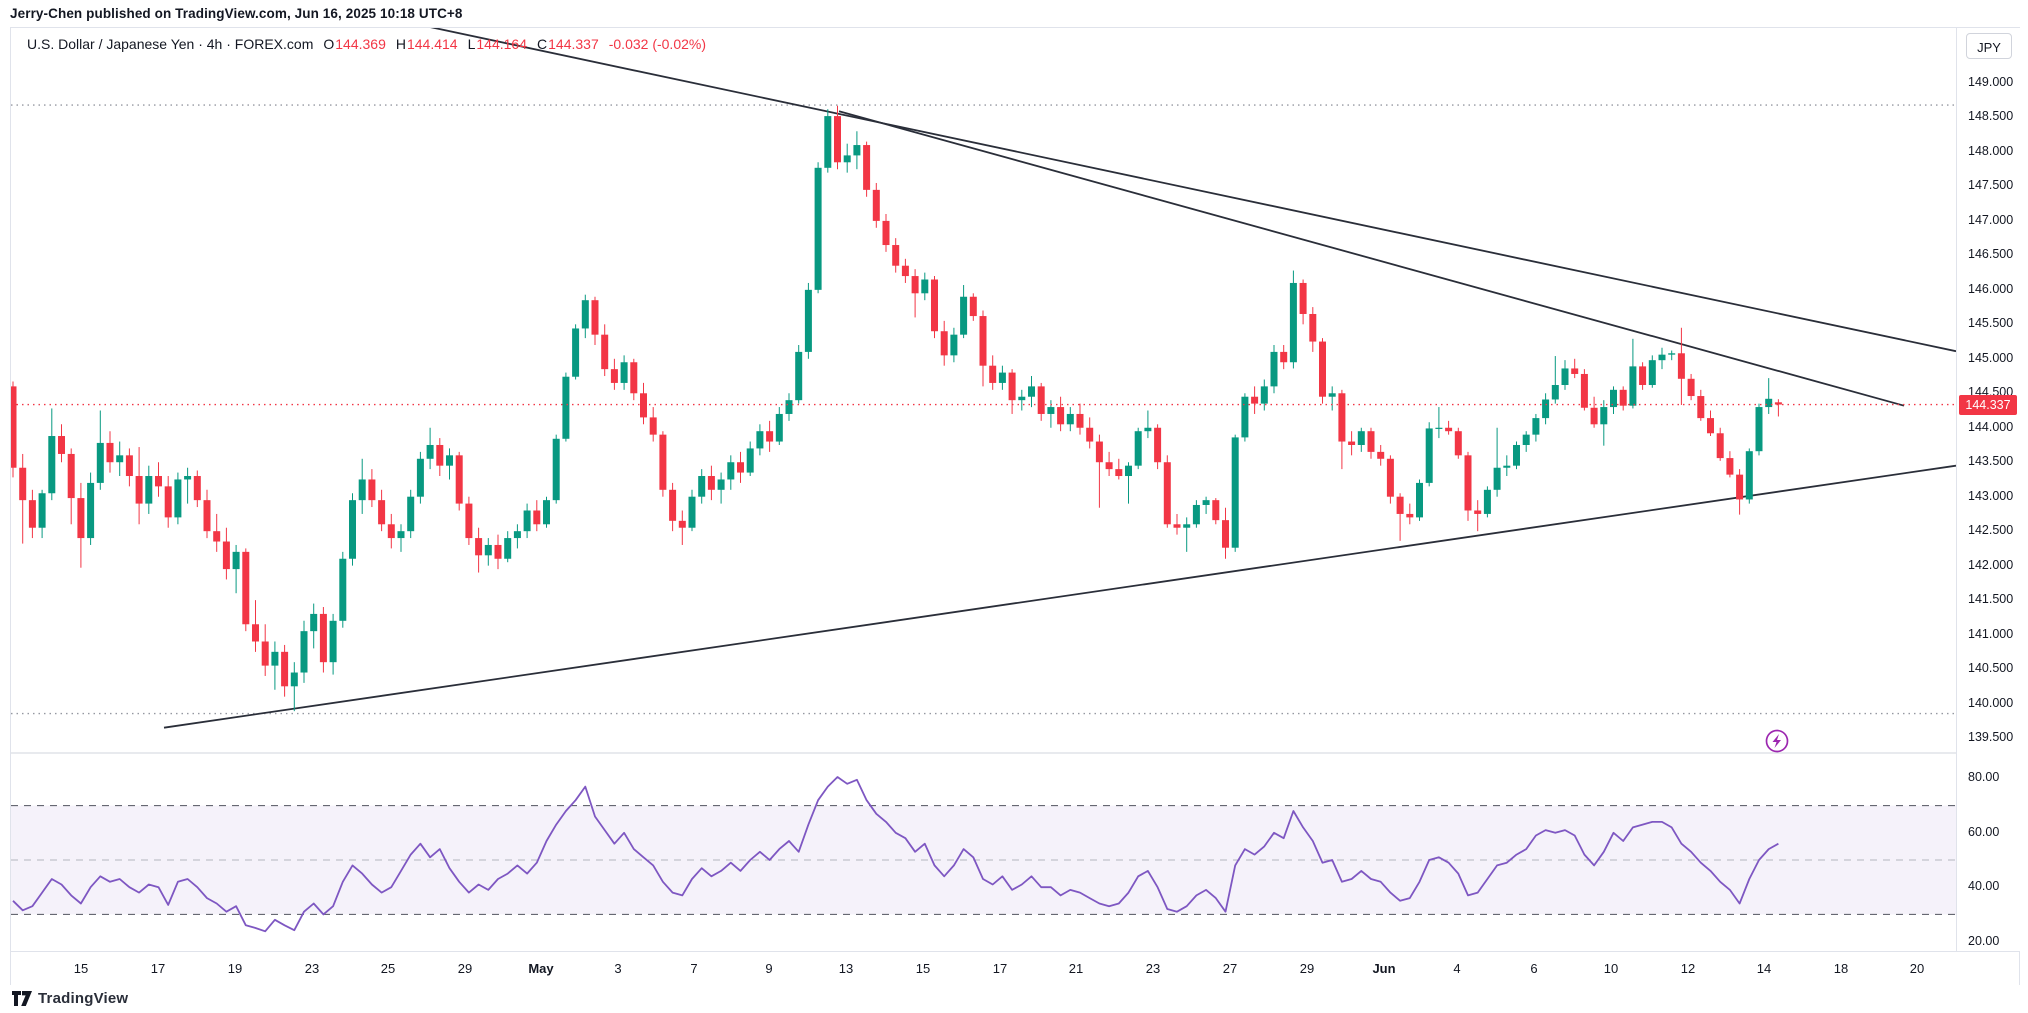 The height and width of the screenshot is (1013, 2028). Describe the element at coordinates (1991, 599) in the screenshot. I see `price-axis-label: 141.500` at that location.